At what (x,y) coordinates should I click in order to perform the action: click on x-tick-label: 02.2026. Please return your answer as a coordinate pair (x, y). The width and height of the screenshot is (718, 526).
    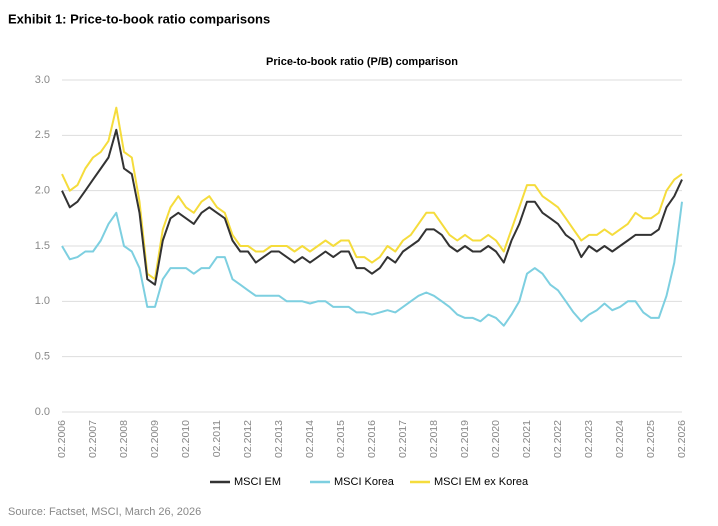
    Looking at the image, I should click on (682, 439).